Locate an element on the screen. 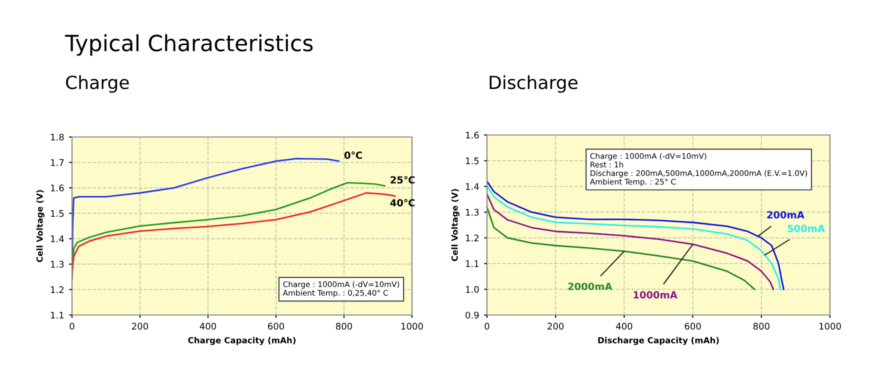 The image size is (889, 387). chart-subtitle: Charge is located at coordinates (97, 84).